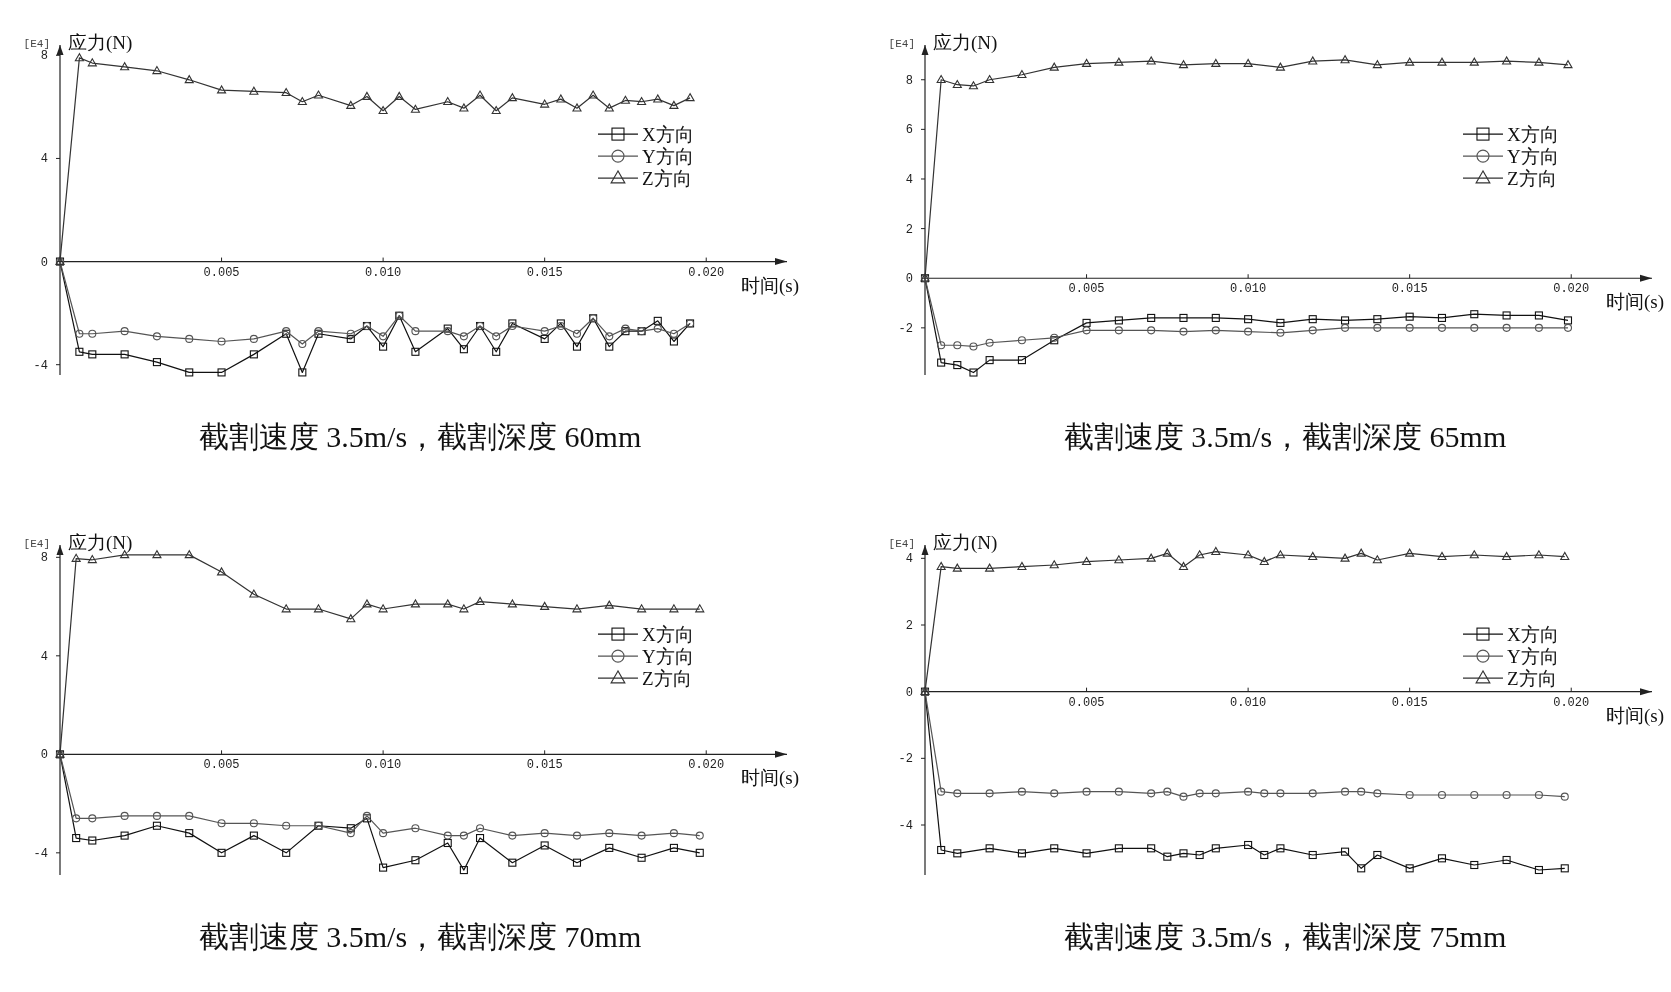  Describe the element at coordinates (1285, 436) in the screenshot. I see `text: 截割速度 3.5m/s，截割深度 65mm` at that location.